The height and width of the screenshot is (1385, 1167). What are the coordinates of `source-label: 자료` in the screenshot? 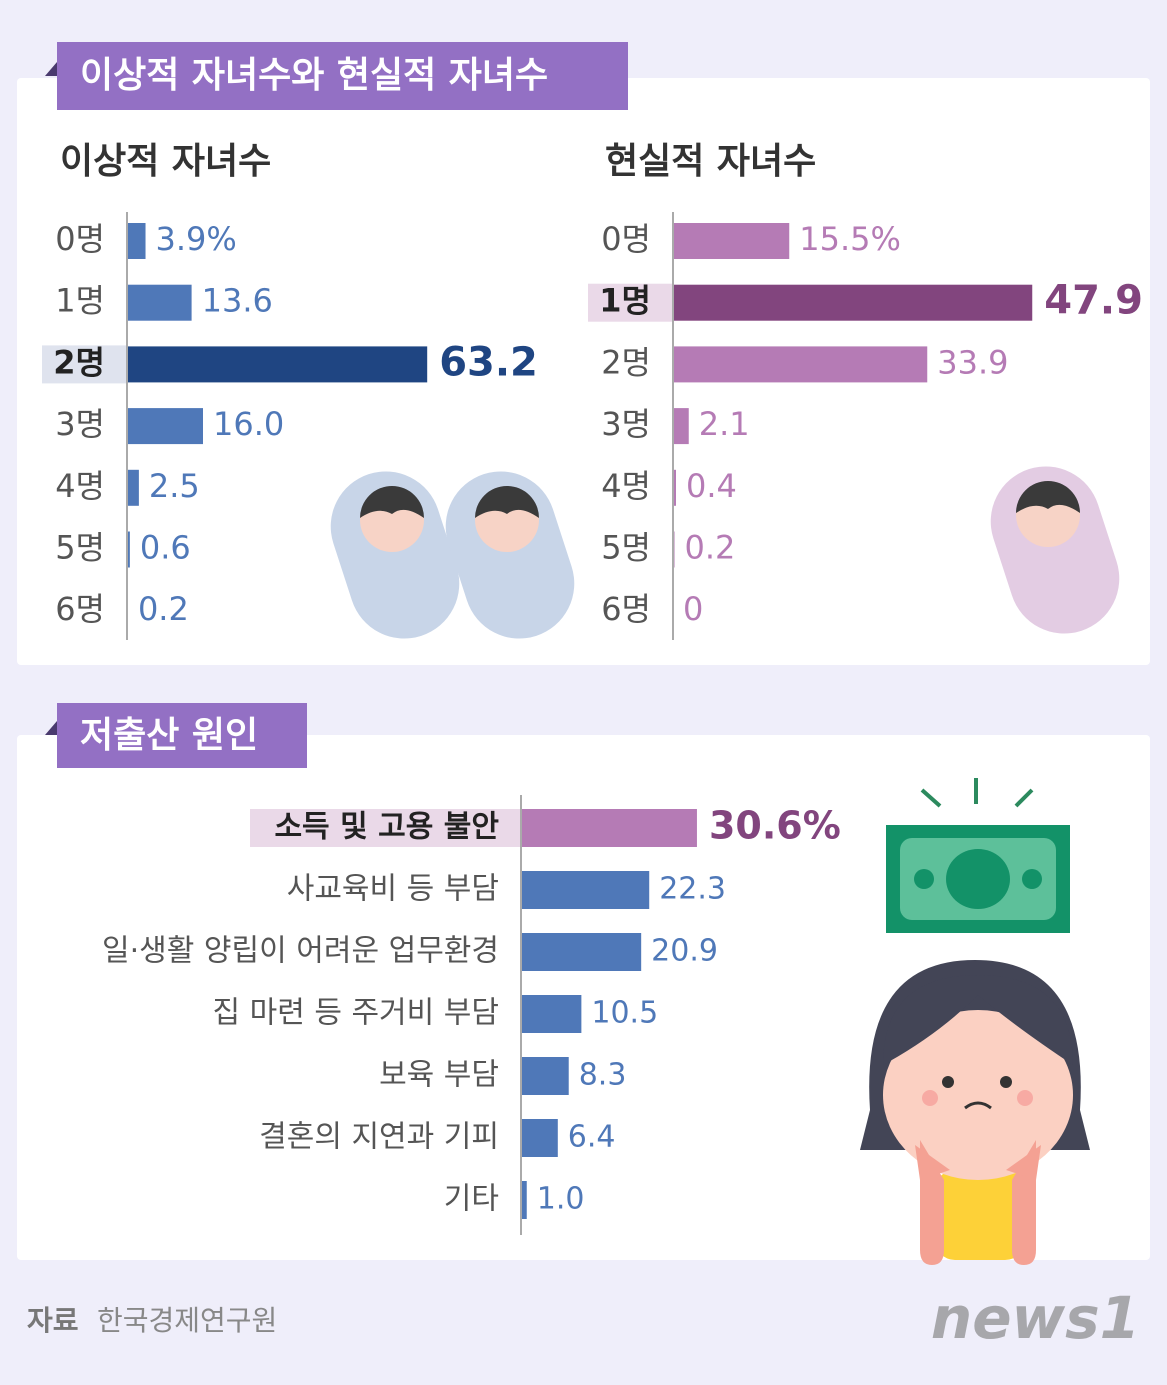 It's located at (53, 1320).